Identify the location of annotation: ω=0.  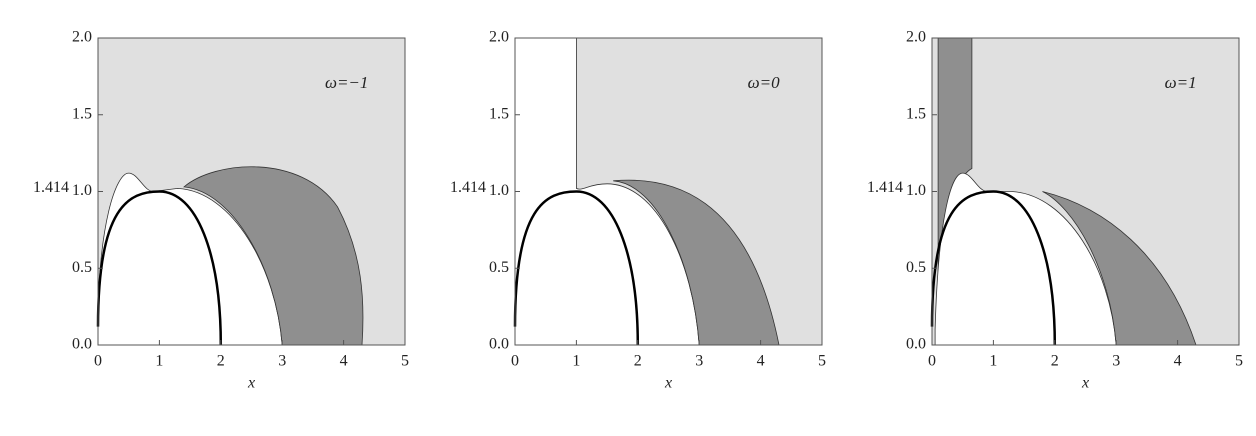
(764, 82).